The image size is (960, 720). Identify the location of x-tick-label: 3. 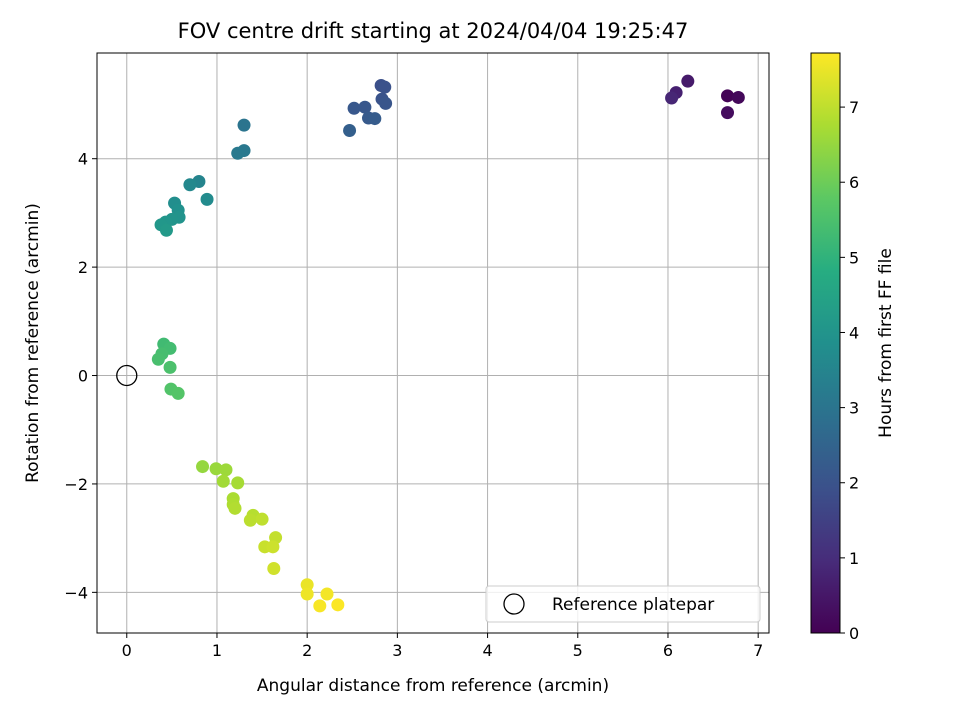
(397, 650).